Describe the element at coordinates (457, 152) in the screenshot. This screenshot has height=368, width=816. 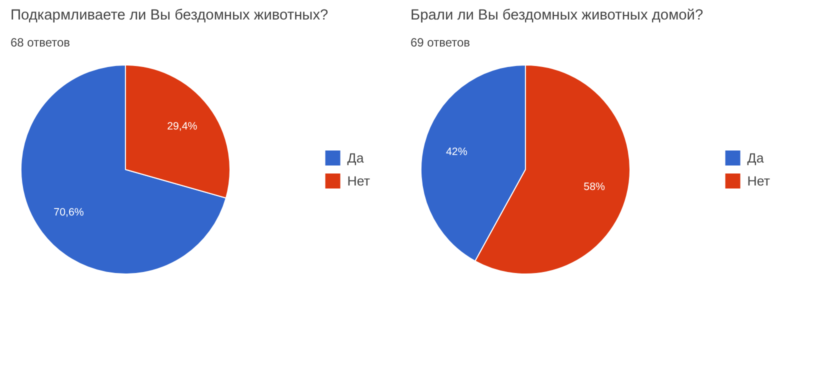
I see `data-label: 42%` at that location.